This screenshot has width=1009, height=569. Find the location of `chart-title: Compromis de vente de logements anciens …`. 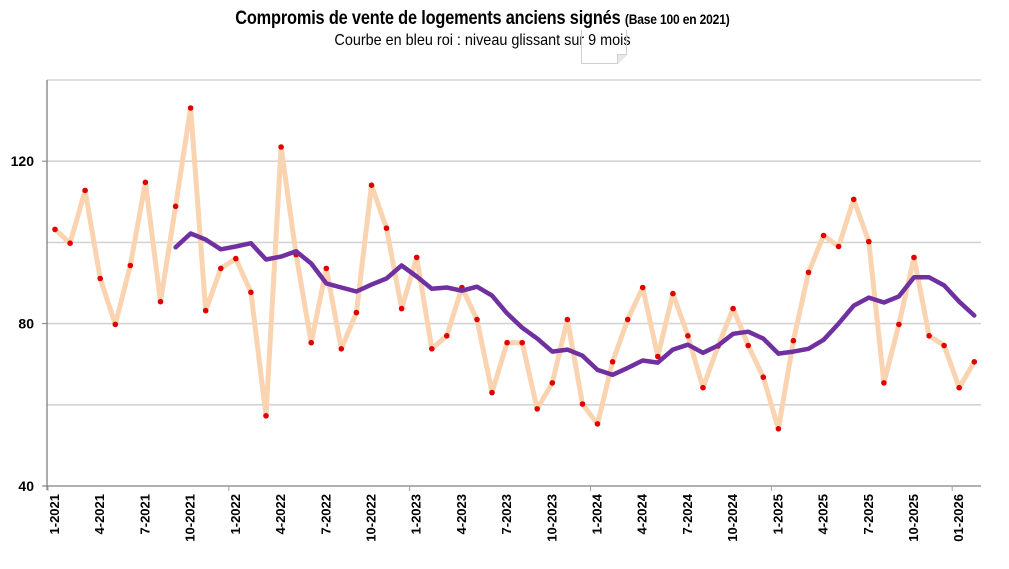

chart-title: Compromis de vente de logements anciens … is located at coordinates (482, 19).